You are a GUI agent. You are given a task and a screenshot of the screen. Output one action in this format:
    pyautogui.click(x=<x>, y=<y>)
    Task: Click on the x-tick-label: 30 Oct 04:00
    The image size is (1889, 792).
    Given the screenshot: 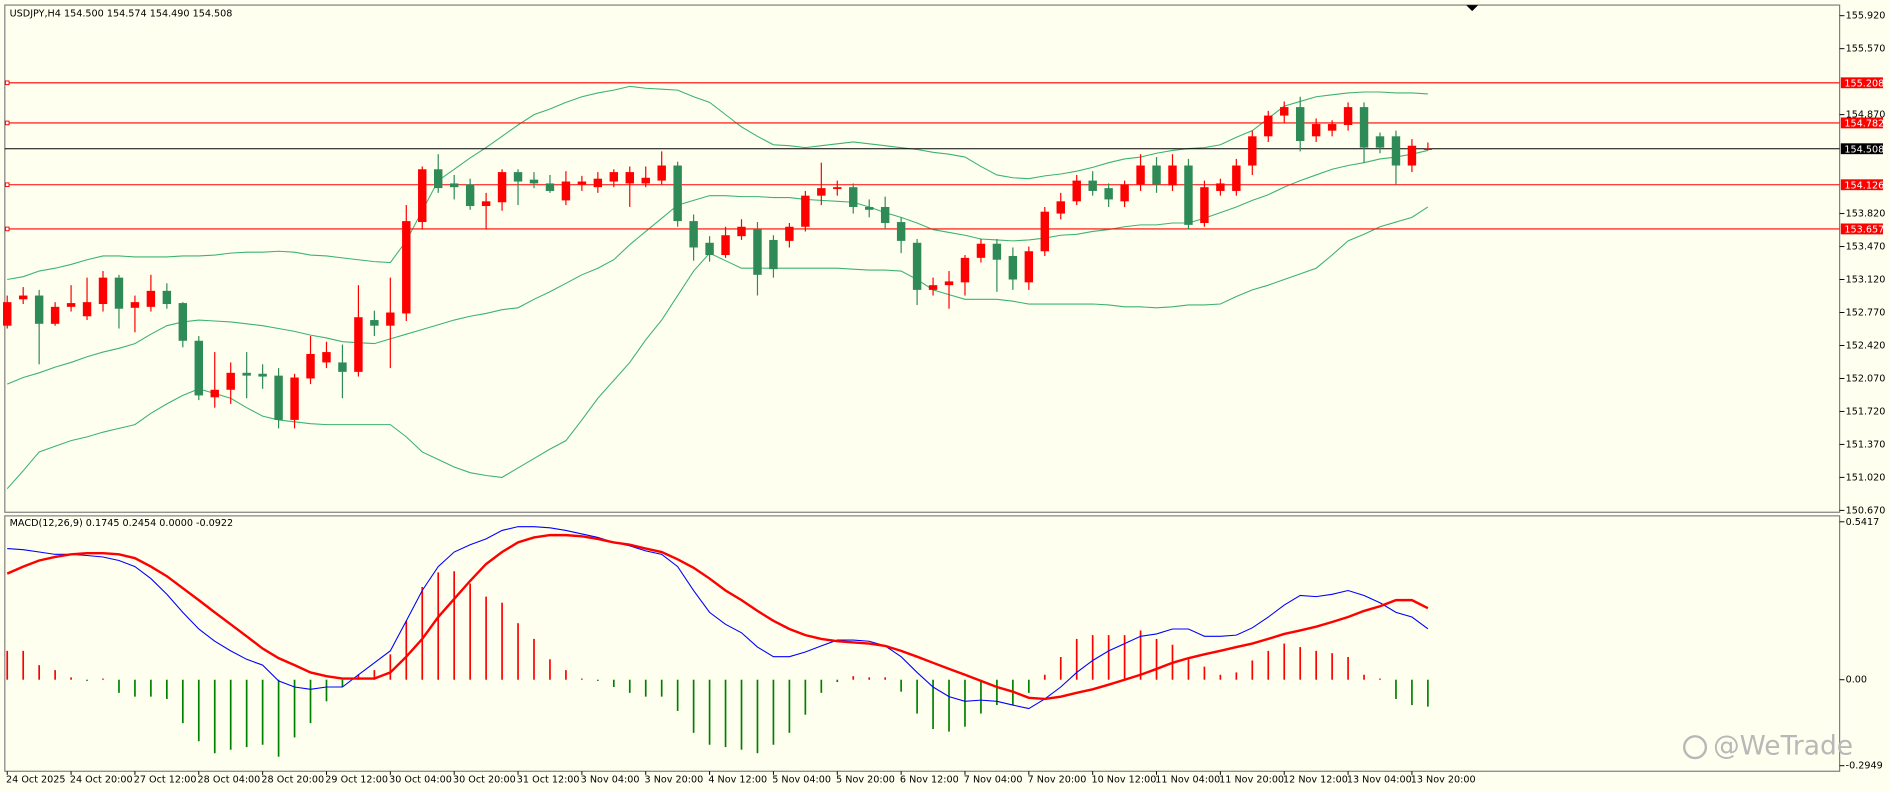 What is the action you would take?
    pyautogui.click(x=420, y=780)
    